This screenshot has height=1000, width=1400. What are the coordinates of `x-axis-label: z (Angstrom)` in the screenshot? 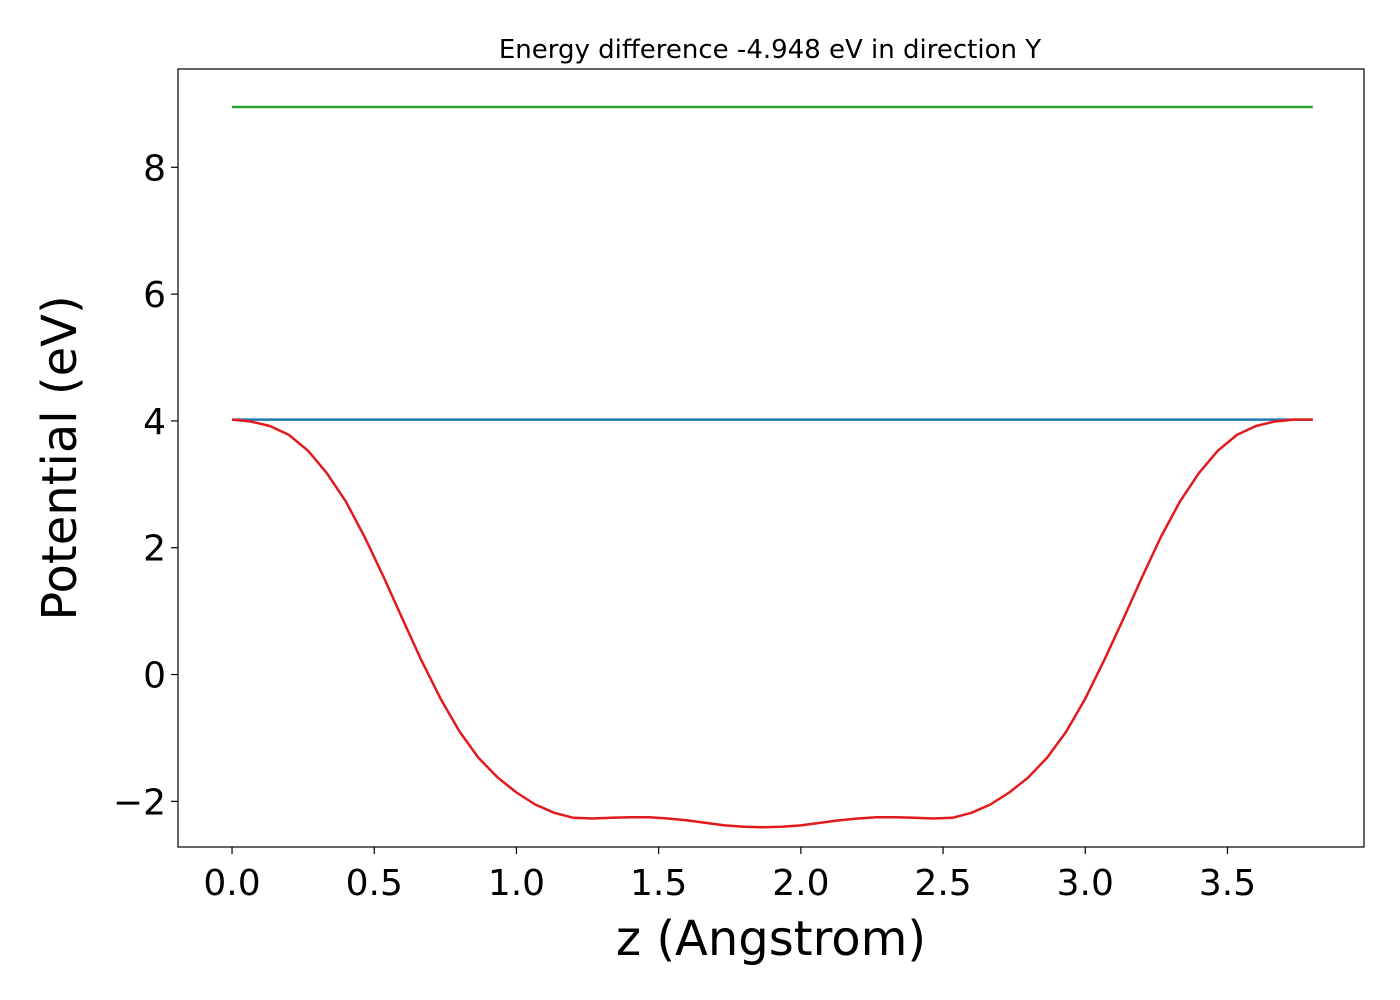 It's located at (771, 939).